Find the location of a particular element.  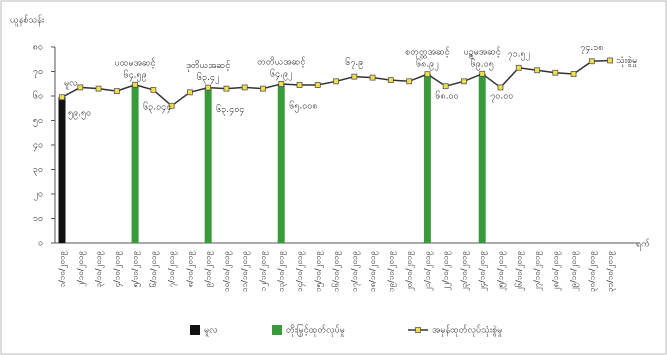

x-tick-label: ၁၄/၁၀/၂၀၁၉ is located at coordinates (300, 271).